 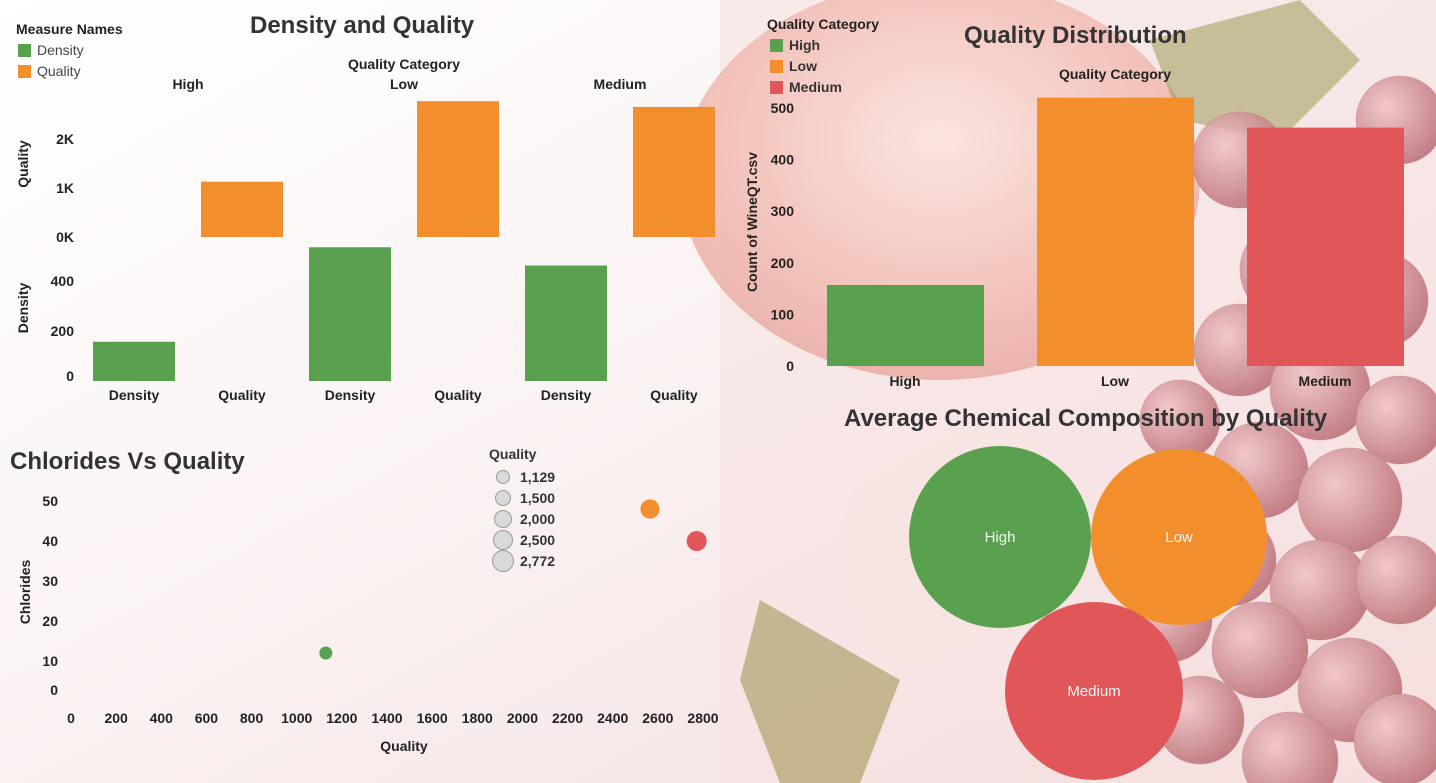 What do you see at coordinates (50, 501) in the screenshot?
I see `y-tick-label: 50` at bounding box center [50, 501].